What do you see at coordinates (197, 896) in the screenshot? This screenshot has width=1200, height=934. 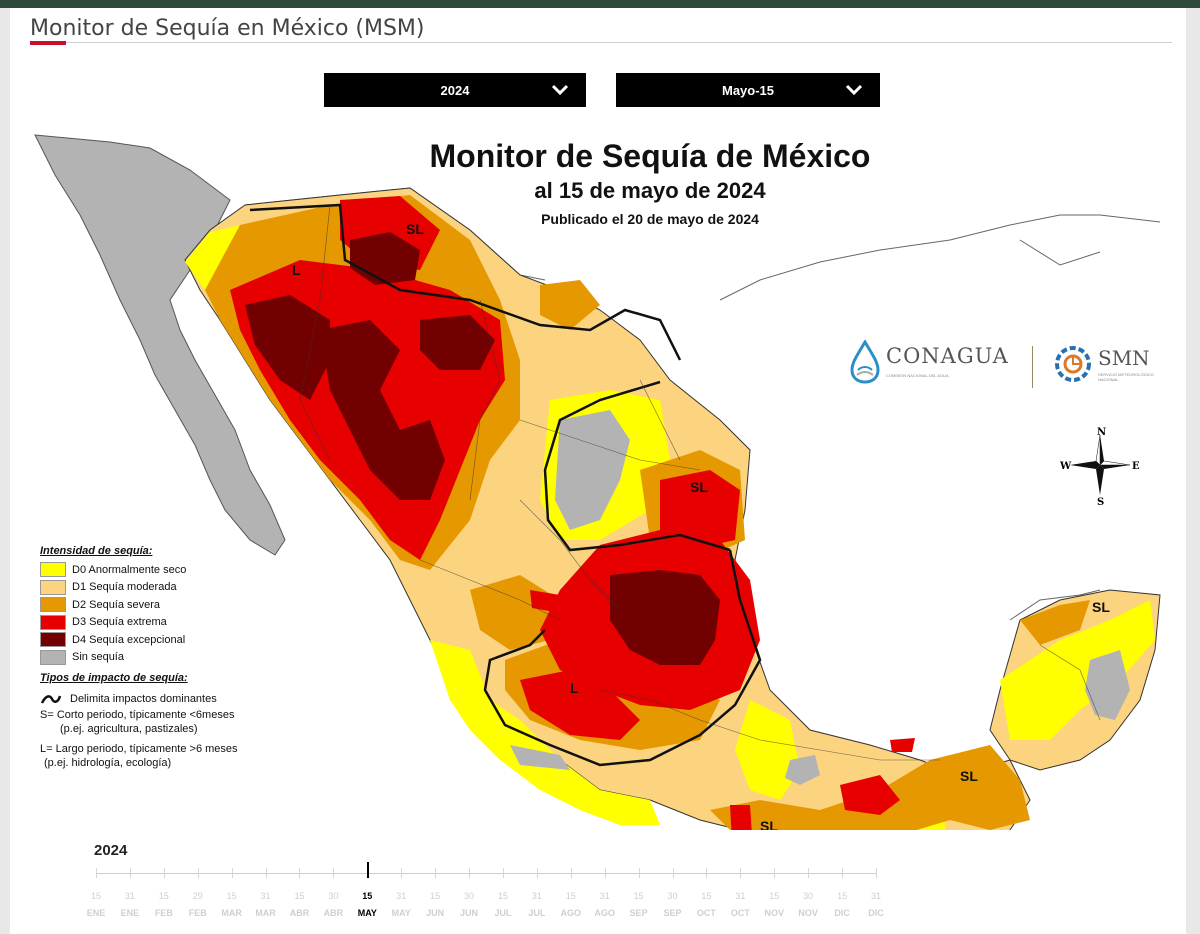 I see `timeline-day: 29` at bounding box center [197, 896].